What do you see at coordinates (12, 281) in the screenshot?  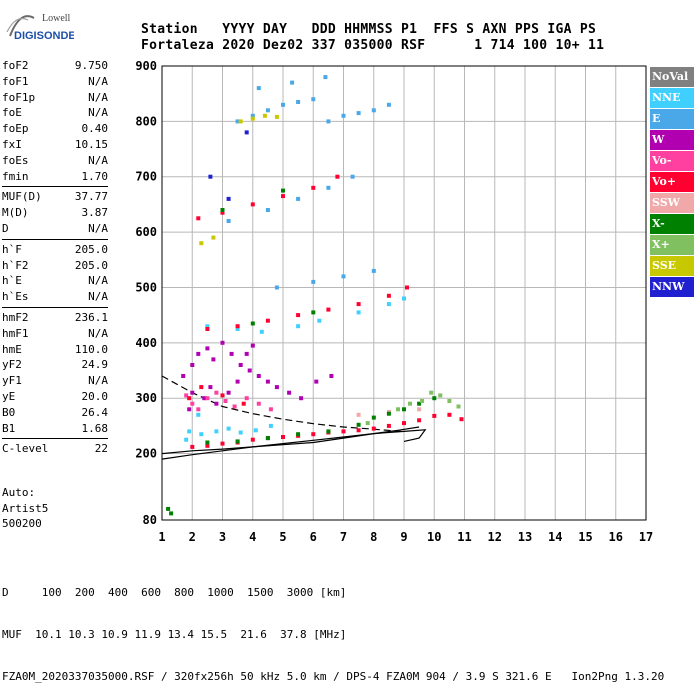 I see `param-name: h`E` at bounding box center [12, 281].